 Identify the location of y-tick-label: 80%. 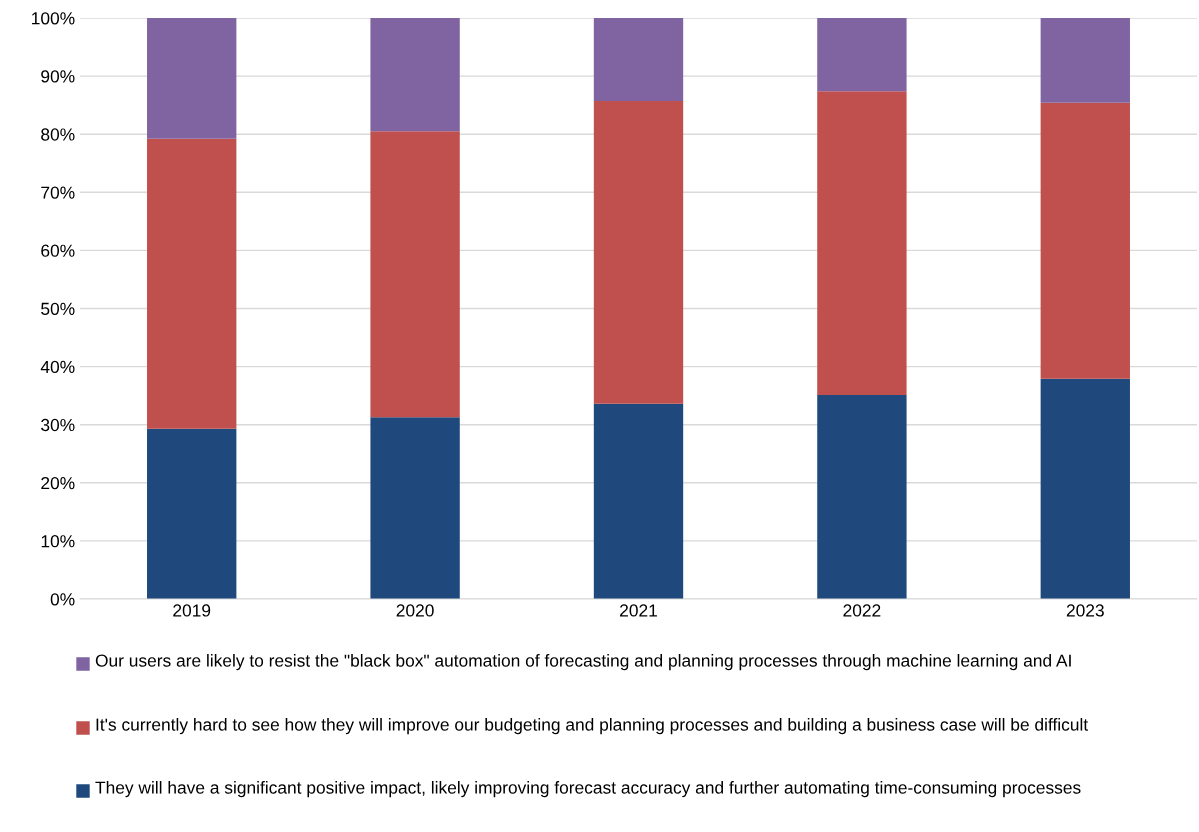
(58, 134).